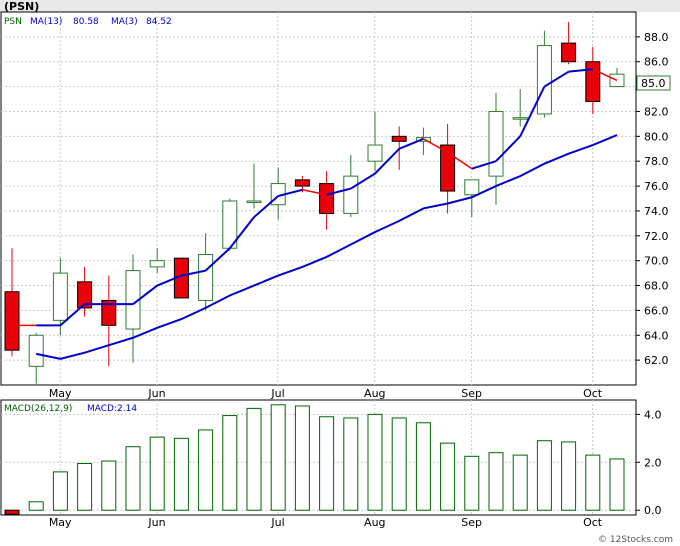  What do you see at coordinates (656, 37) in the screenshot?
I see `price-tick-label: 88.0` at bounding box center [656, 37].